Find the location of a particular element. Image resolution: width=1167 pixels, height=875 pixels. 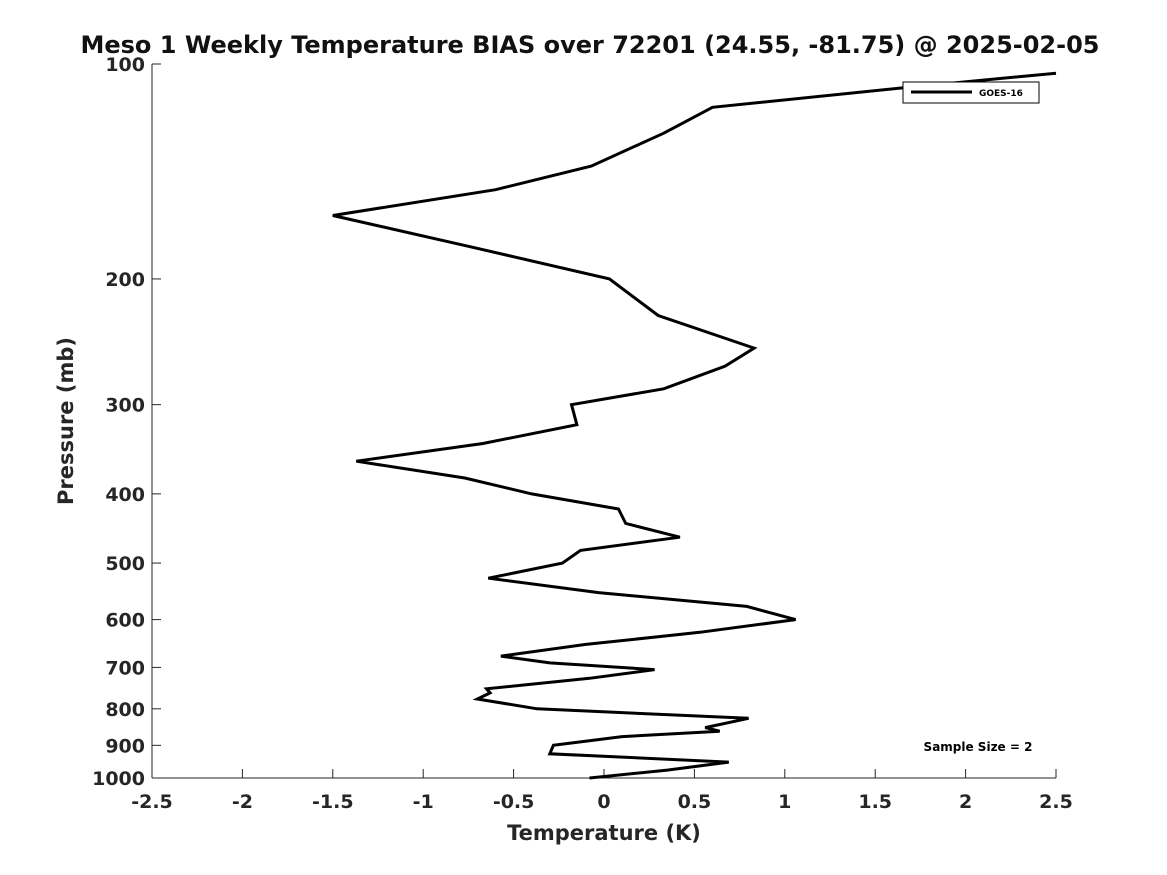

y-tick-label: 900 is located at coordinates (125, 746).